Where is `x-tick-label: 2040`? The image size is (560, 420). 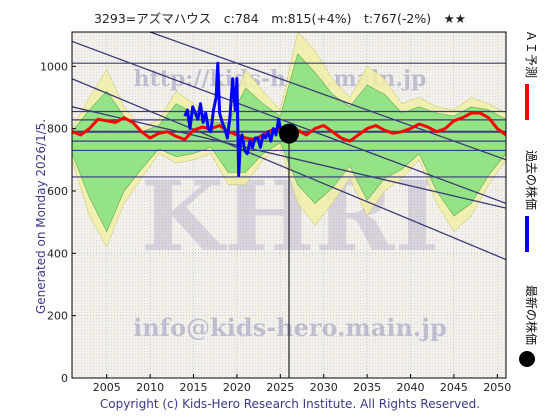 x-tick-label: 2040 is located at coordinates (411, 387).